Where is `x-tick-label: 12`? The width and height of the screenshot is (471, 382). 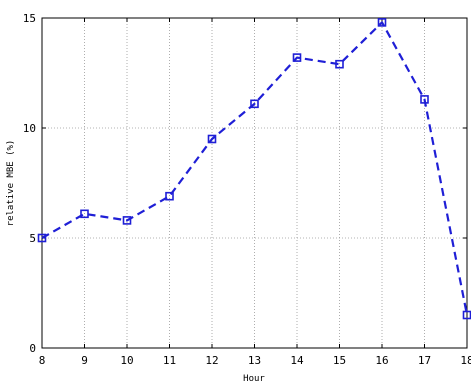
x-tick-label: 12 is located at coordinates (211, 360).